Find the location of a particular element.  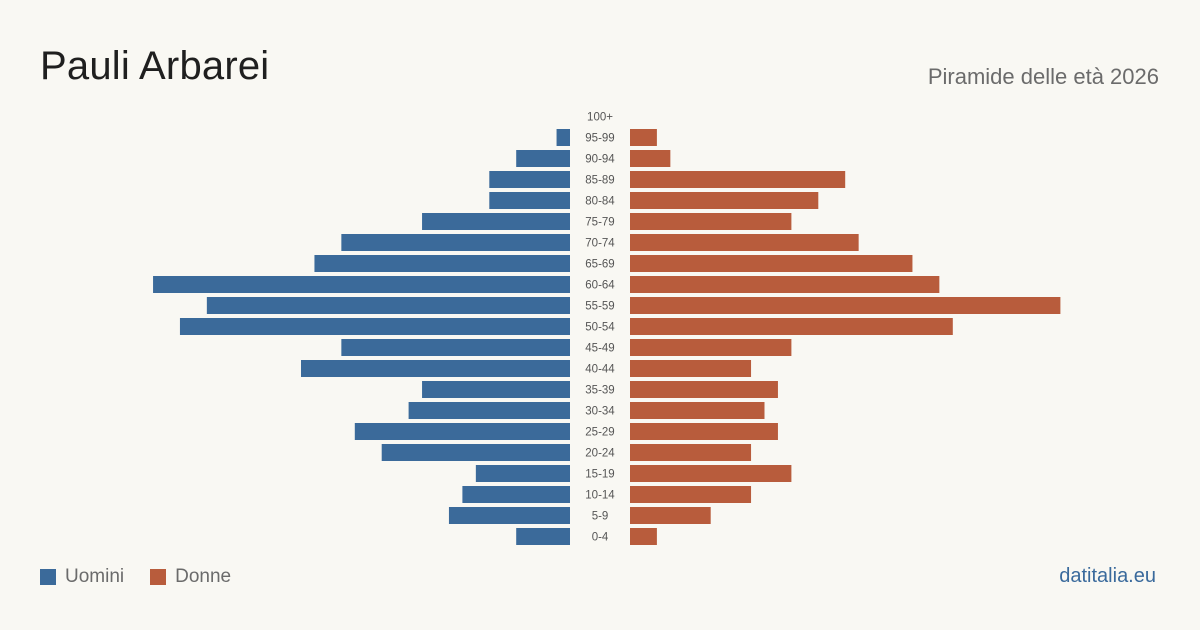

age-label-65-69: 65-69 is located at coordinates (599, 265).